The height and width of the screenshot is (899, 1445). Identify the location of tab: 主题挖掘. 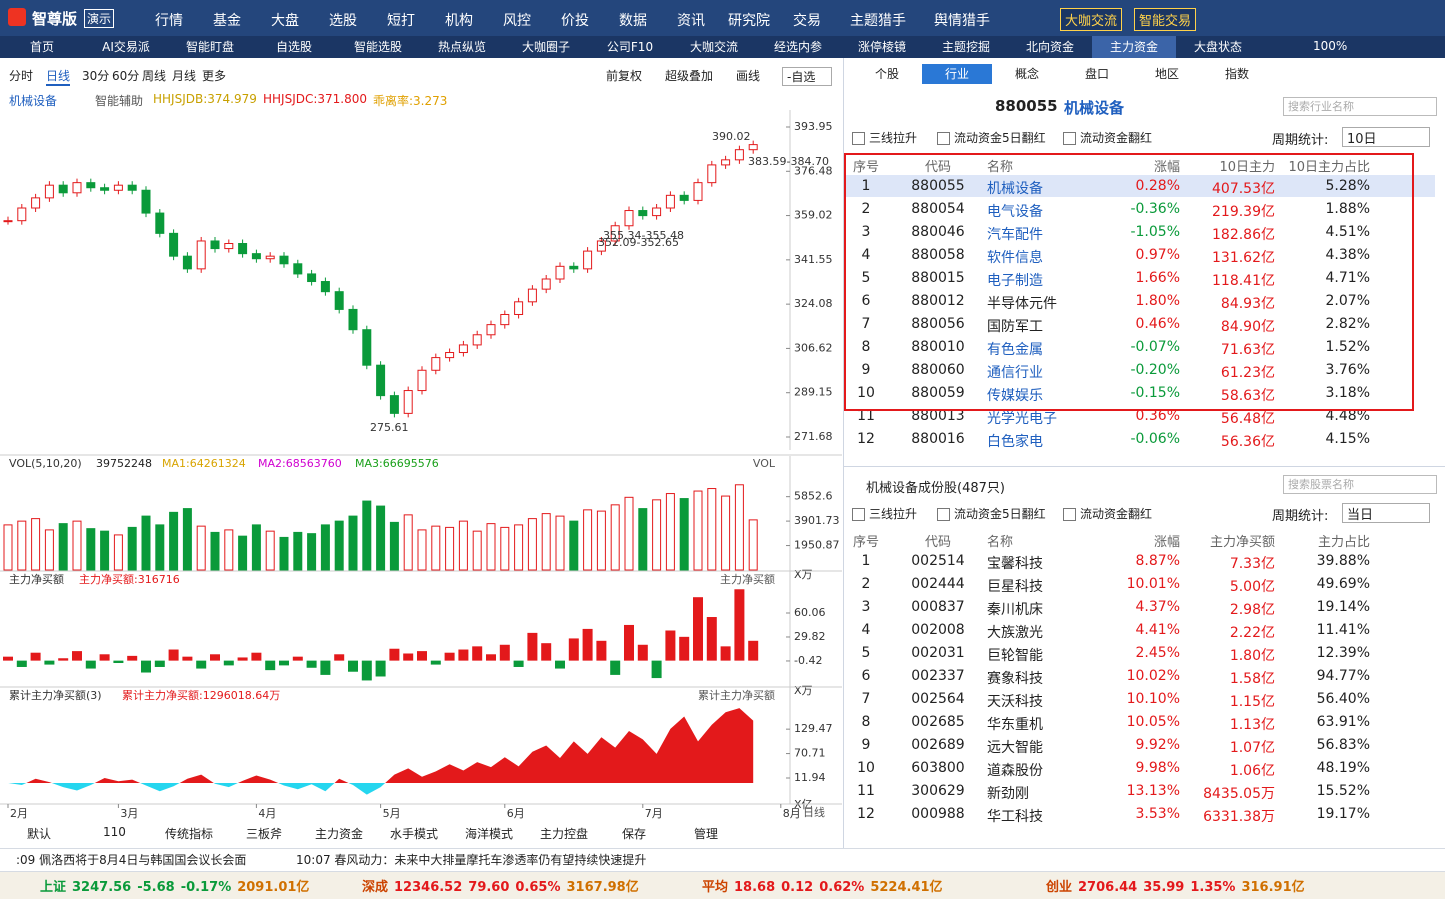
(965, 47).